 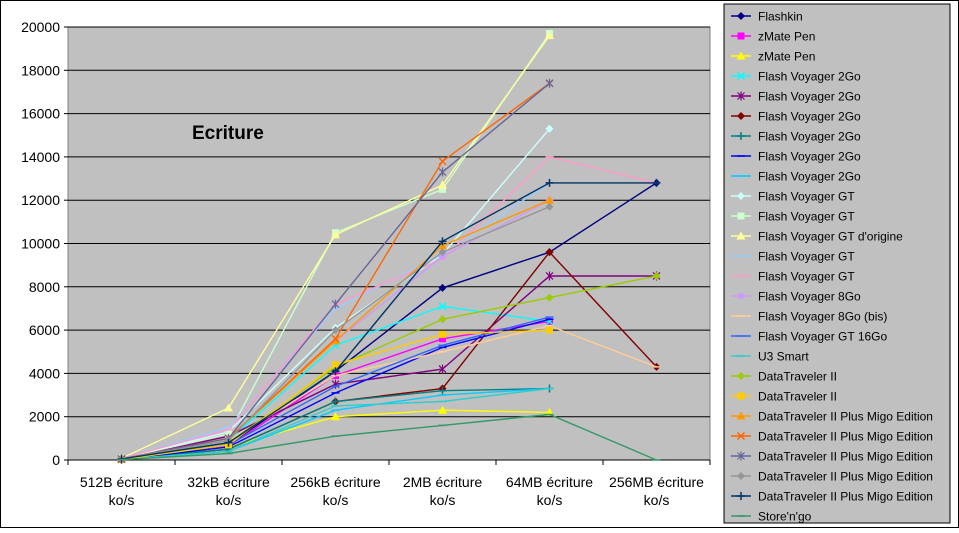 What do you see at coordinates (809, 337) in the screenshot?
I see `legend-item: Flash Voyager GT 16Go` at bounding box center [809, 337].